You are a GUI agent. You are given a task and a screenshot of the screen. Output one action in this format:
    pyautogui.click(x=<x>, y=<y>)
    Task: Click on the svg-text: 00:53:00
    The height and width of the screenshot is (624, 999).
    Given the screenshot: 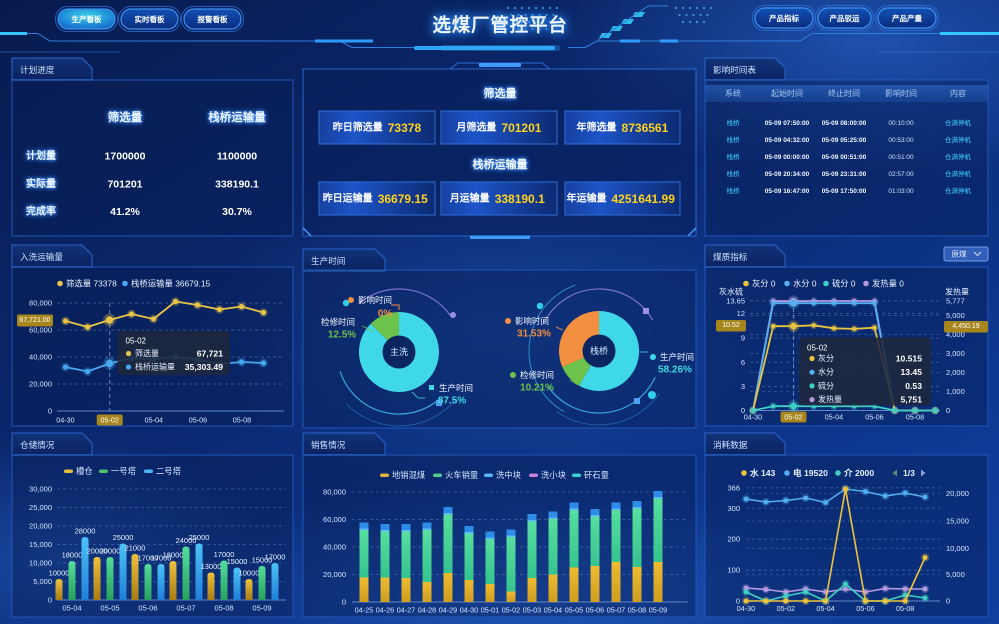 What is the action you would take?
    pyautogui.click(x=901, y=140)
    